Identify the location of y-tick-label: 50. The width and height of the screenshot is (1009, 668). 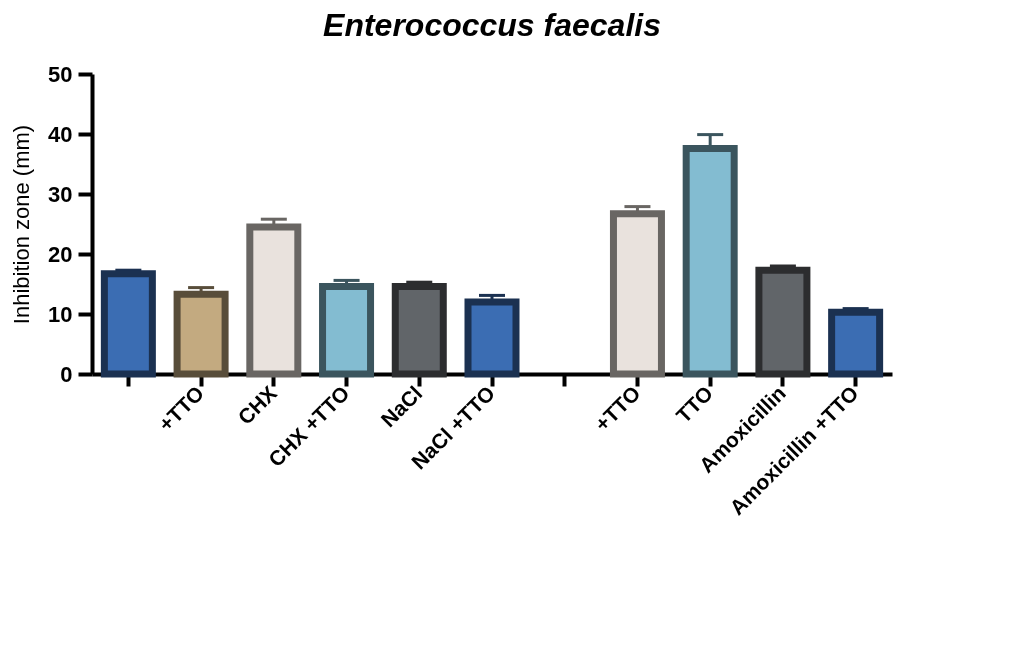
(60, 74).